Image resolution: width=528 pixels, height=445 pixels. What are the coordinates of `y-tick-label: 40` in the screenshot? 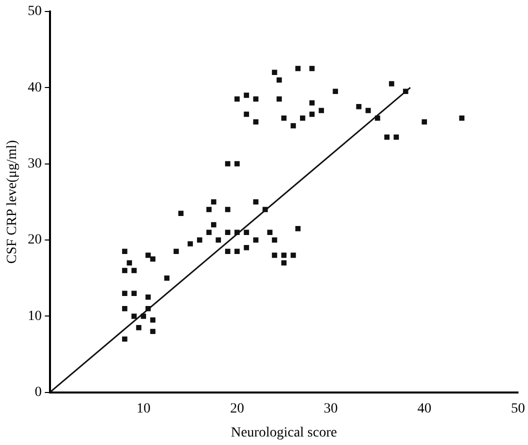 It's located at (35, 88).